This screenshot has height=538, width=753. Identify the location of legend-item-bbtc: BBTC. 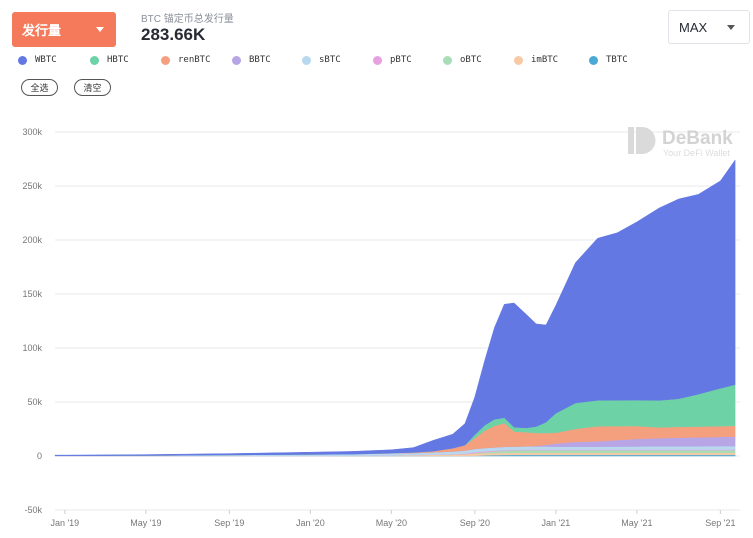
(251, 60).